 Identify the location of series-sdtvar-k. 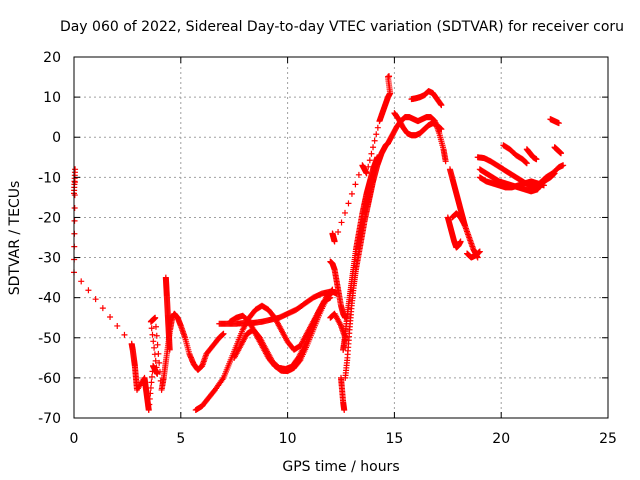
(360, 253).